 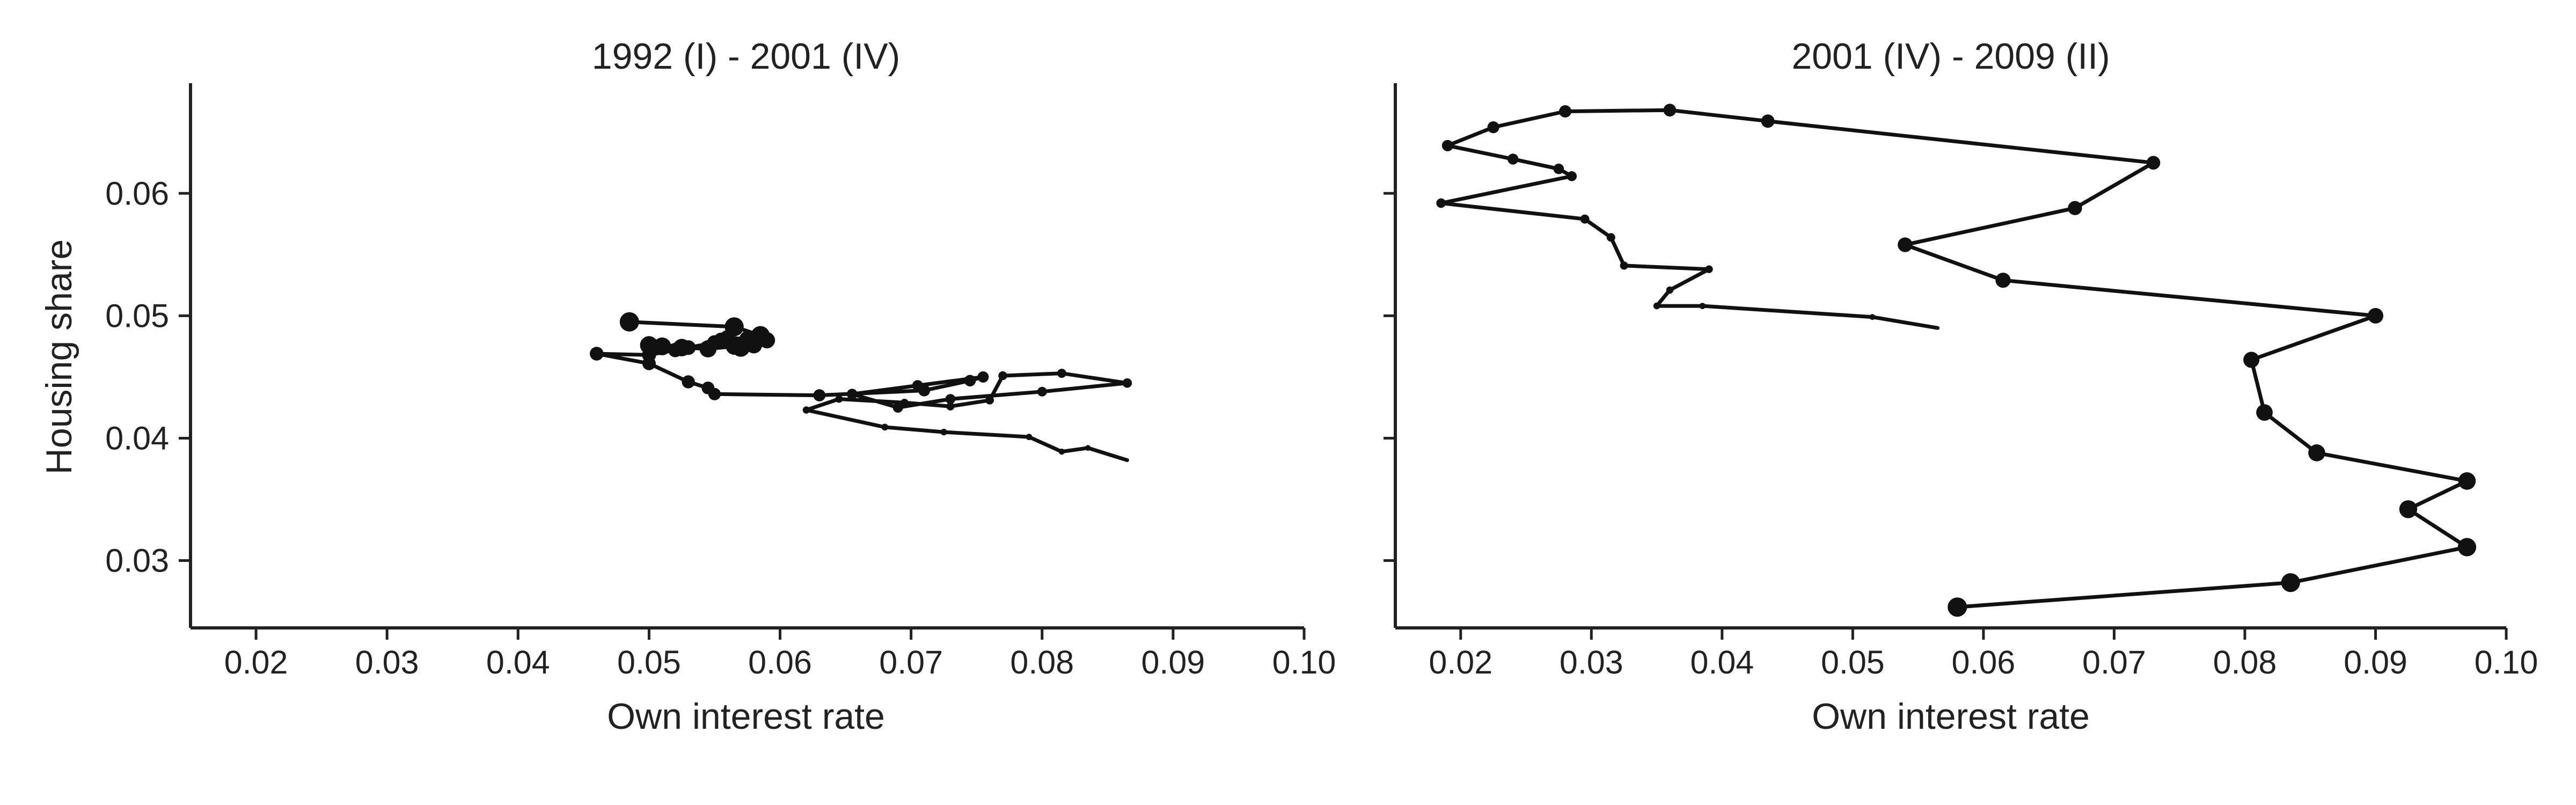 What do you see at coordinates (59, 356) in the screenshot?
I see `y-axis-title: Housing share` at bounding box center [59, 356].